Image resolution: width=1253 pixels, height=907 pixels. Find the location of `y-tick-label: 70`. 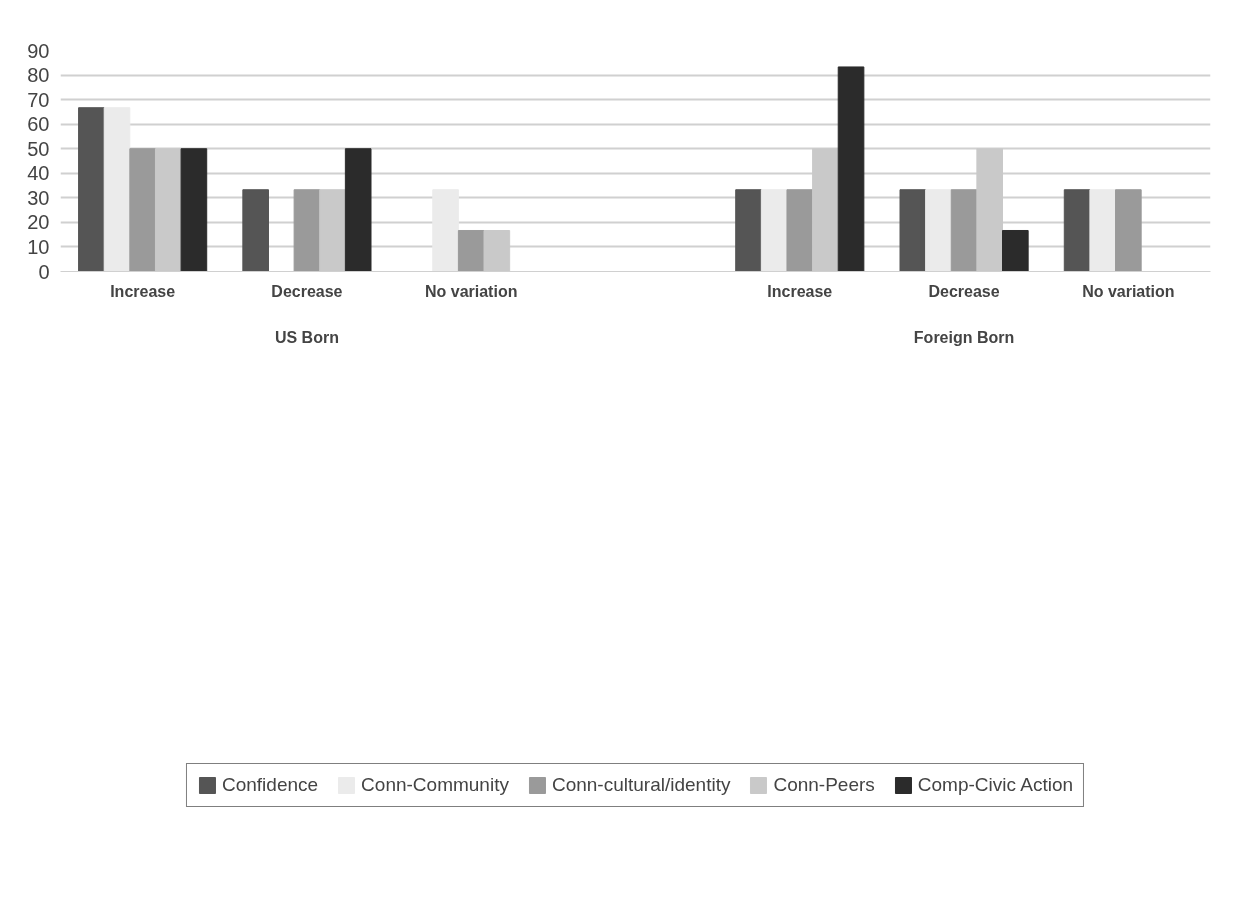

y-tick-label: 70 is located at coordinates (38, 99).